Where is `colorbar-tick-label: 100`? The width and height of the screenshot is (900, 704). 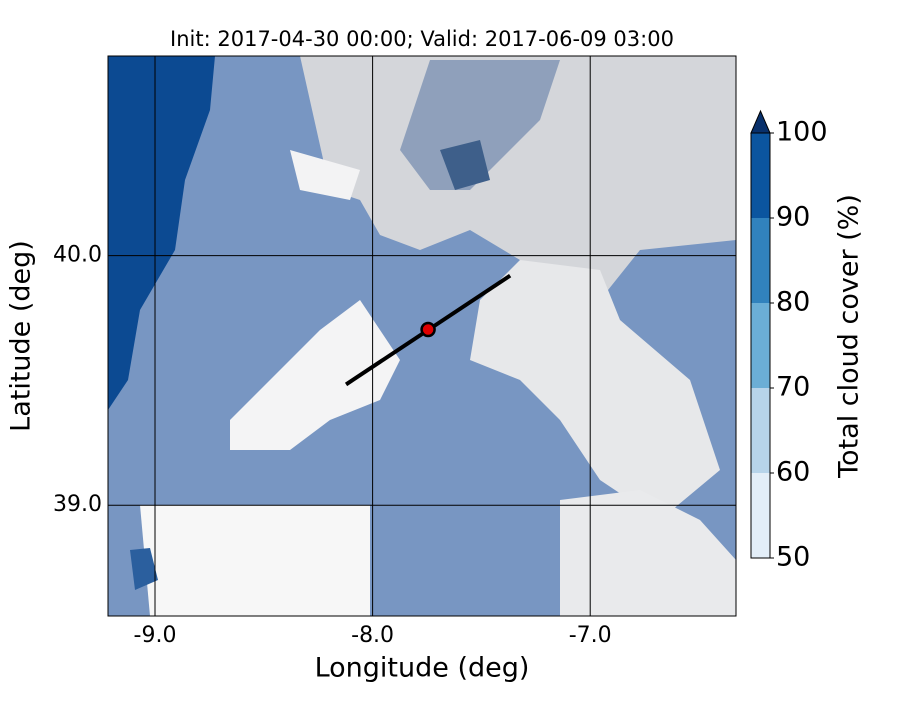
colorbar-tick-label: 100 is located at coordinates (802, 132).